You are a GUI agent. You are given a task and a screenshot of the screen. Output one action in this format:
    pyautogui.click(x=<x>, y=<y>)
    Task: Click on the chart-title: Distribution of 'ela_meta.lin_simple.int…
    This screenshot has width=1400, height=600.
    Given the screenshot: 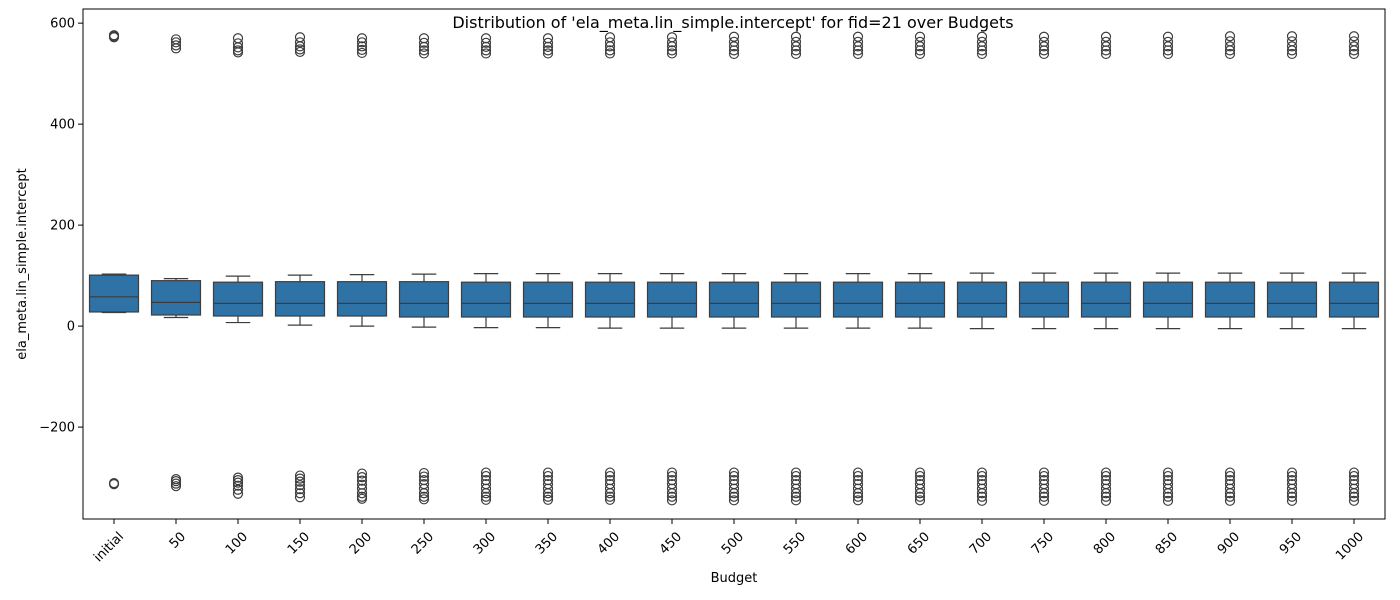 What is the action you would take?
    pyautogui.click(x=732, y=23)
    